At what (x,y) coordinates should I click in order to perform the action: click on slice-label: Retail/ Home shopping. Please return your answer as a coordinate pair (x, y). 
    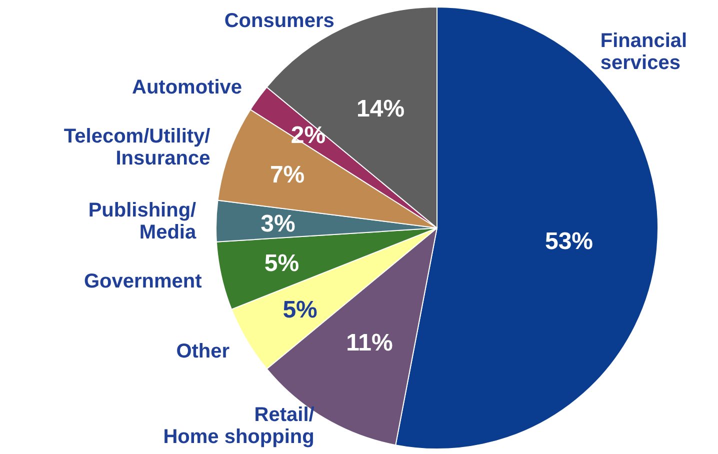
    Looking at the image, I should click on (239, 426).